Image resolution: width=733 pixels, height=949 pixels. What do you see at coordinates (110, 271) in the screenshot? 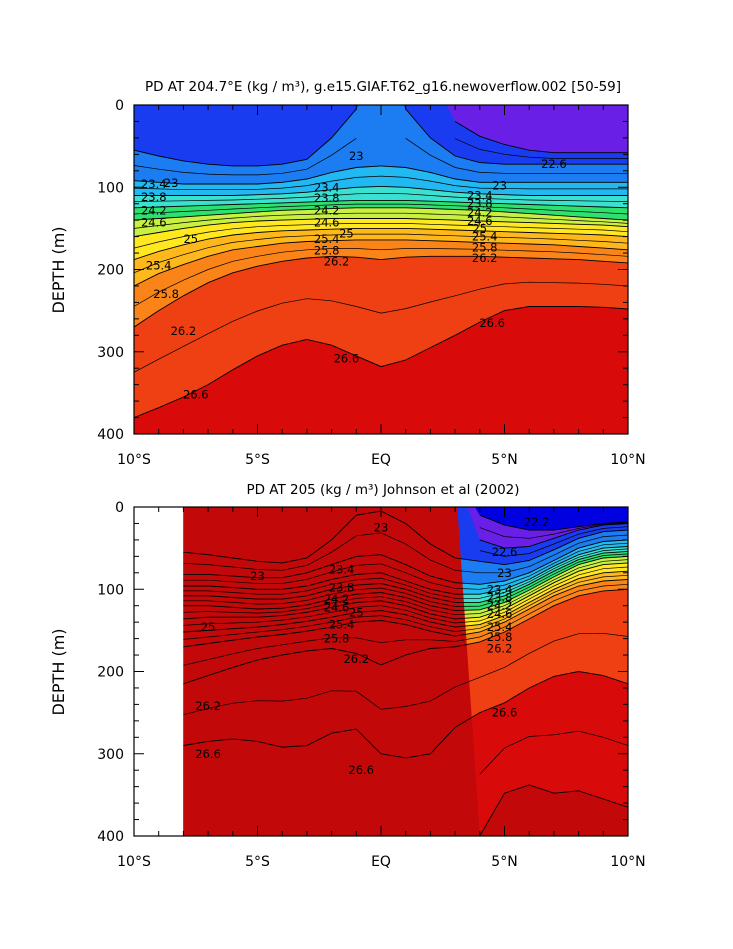
I see `y-tick-label: 200` at bounding box center [110, 271].